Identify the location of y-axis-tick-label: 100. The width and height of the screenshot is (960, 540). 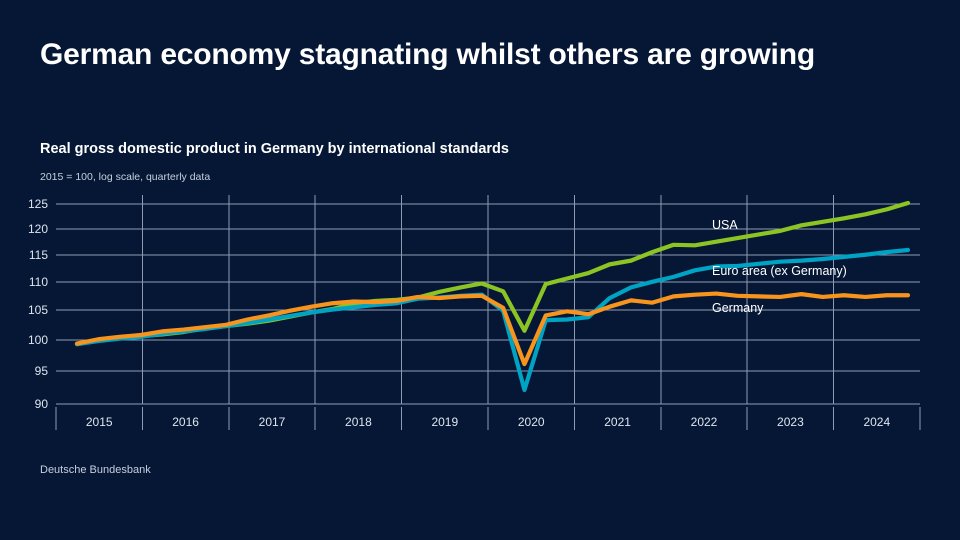
(38, 340).